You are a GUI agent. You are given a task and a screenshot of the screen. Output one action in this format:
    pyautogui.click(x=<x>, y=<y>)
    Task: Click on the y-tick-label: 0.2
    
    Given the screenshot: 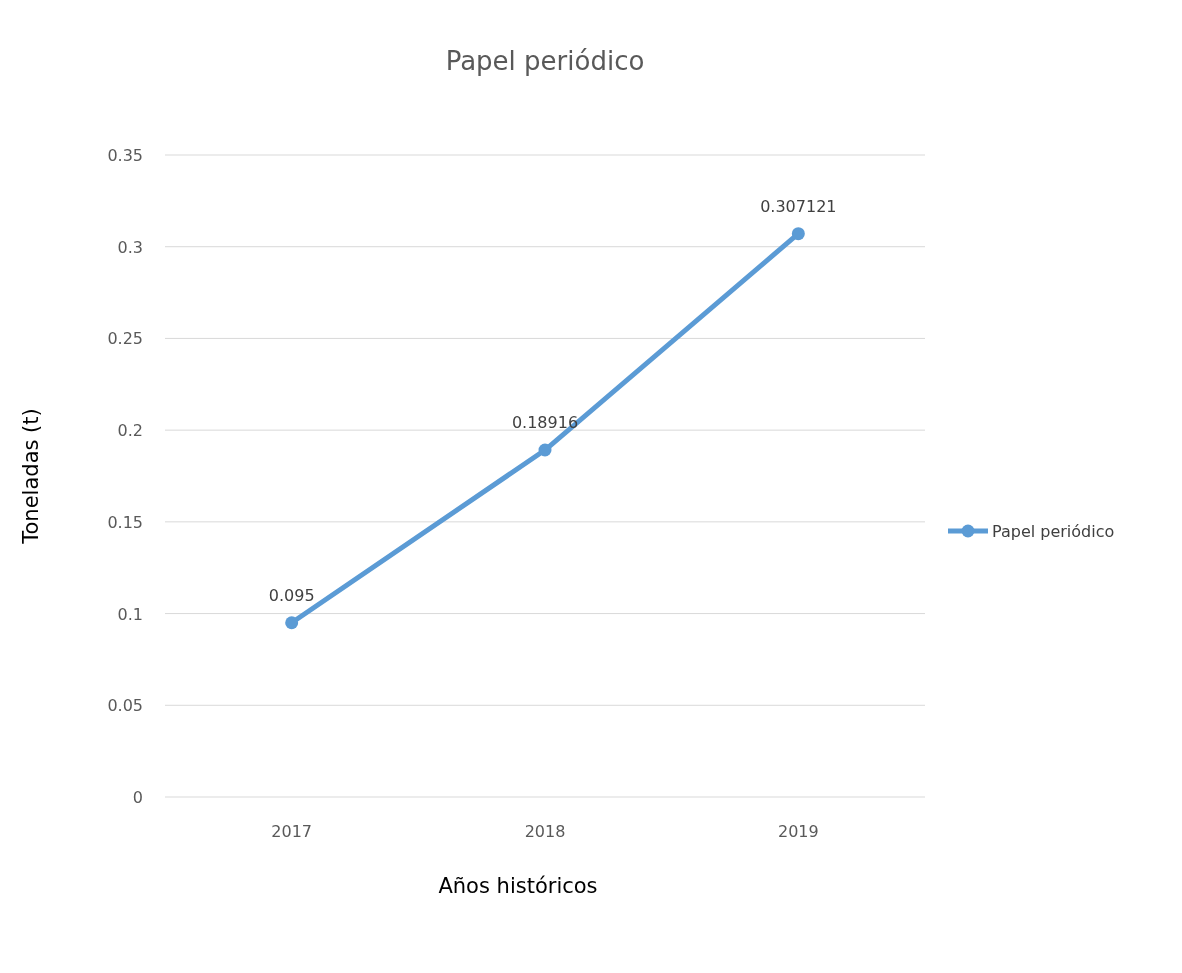 What is the action you would take?
    pyautogui.click(x=130, y=431)
    